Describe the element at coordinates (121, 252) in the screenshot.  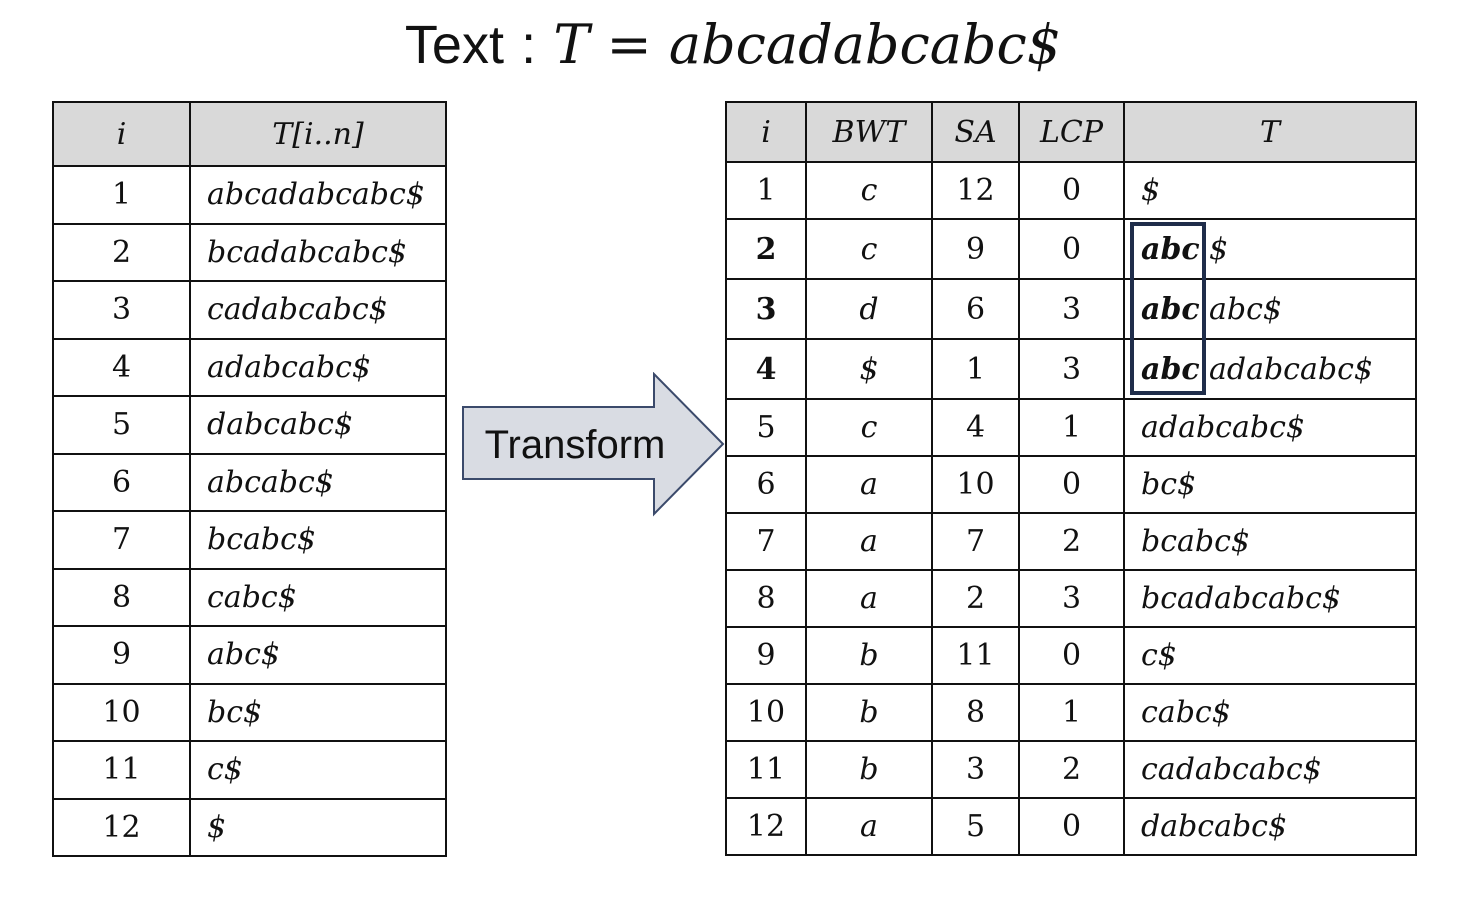
I see `row-index: 2` at that location.